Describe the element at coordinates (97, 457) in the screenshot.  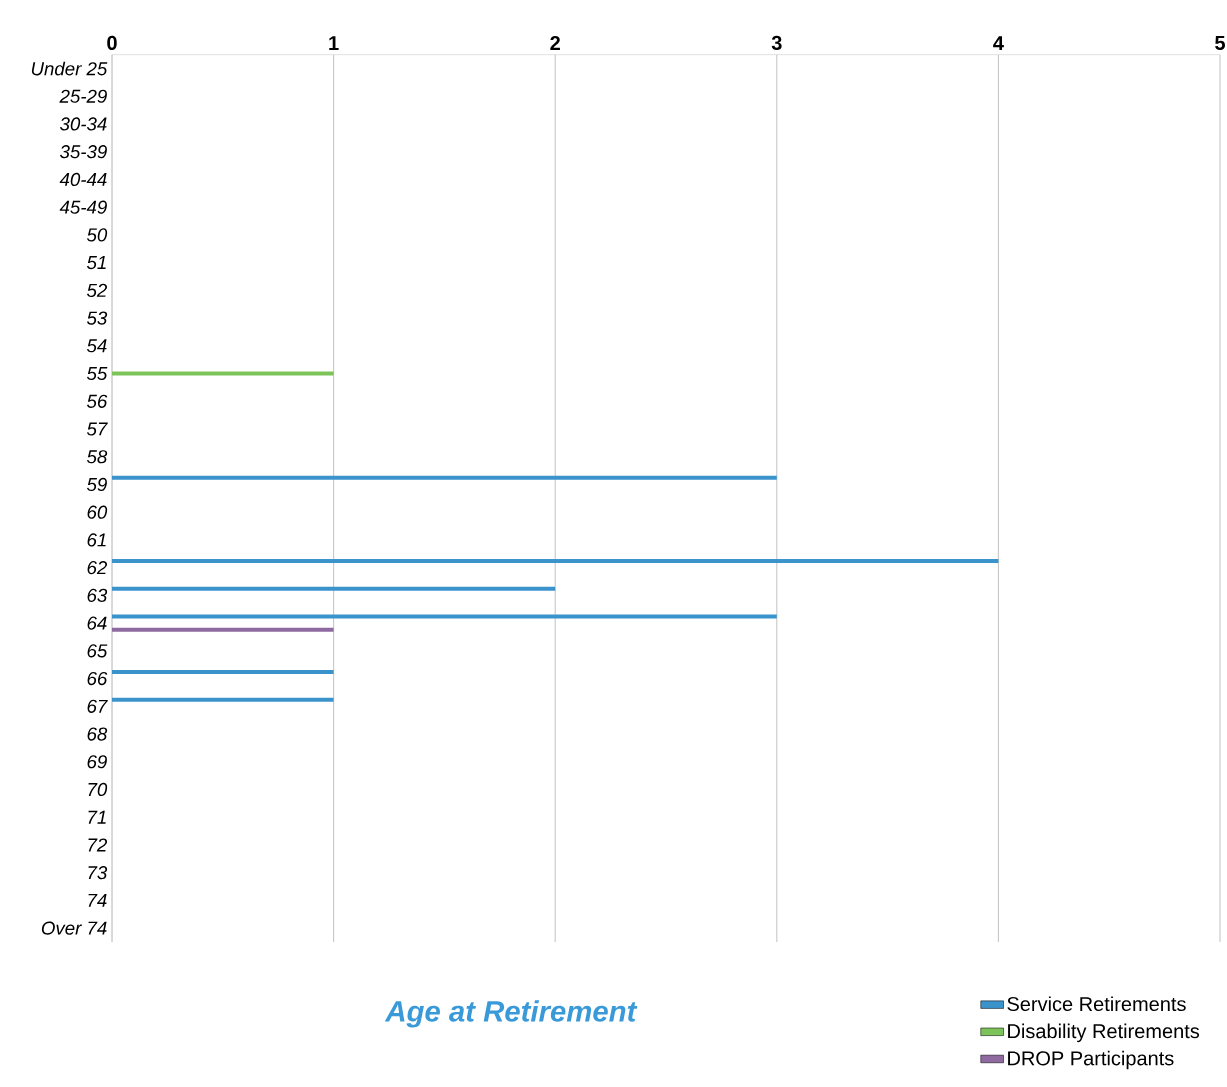
I see `y-tick-label: 58` at that location.